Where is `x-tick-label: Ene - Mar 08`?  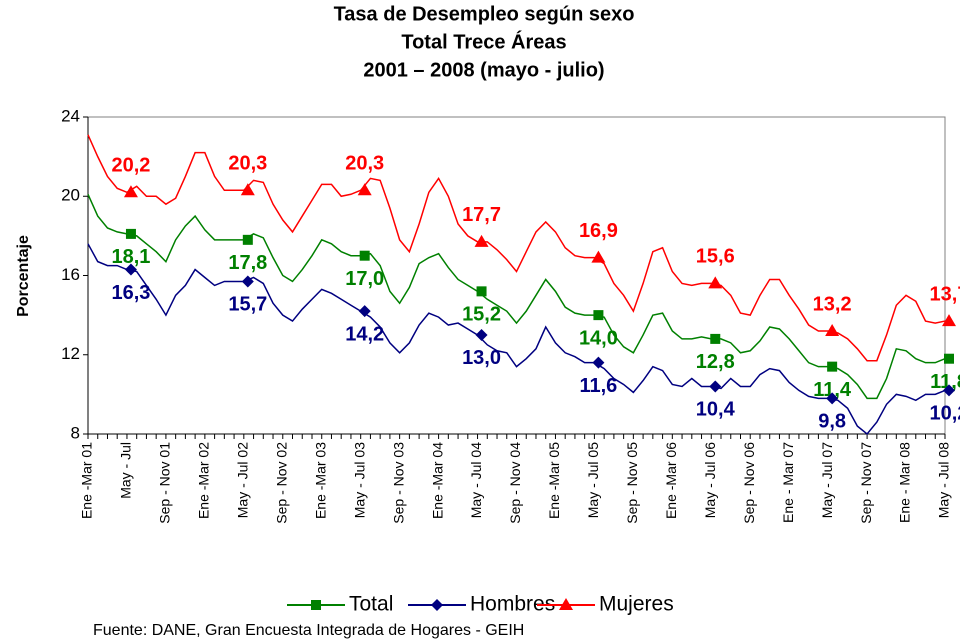
x-tick-label: Ene - Mar 08 is located at coordinates (905, 482).